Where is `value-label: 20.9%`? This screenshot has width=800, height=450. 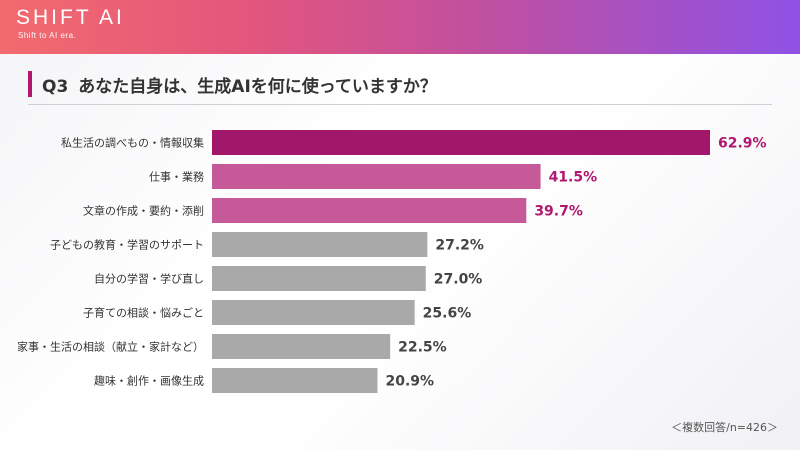 value-label: 20.9% is located at coordinates (409, 382).